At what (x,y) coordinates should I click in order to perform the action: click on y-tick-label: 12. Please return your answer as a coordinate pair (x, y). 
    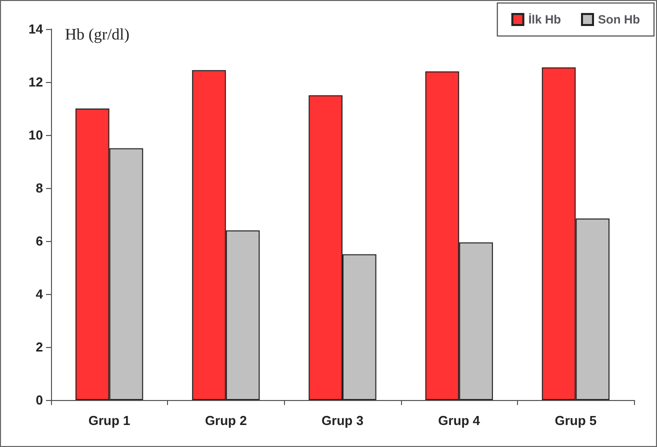
    Looking at the image, I should click on (35, 82).